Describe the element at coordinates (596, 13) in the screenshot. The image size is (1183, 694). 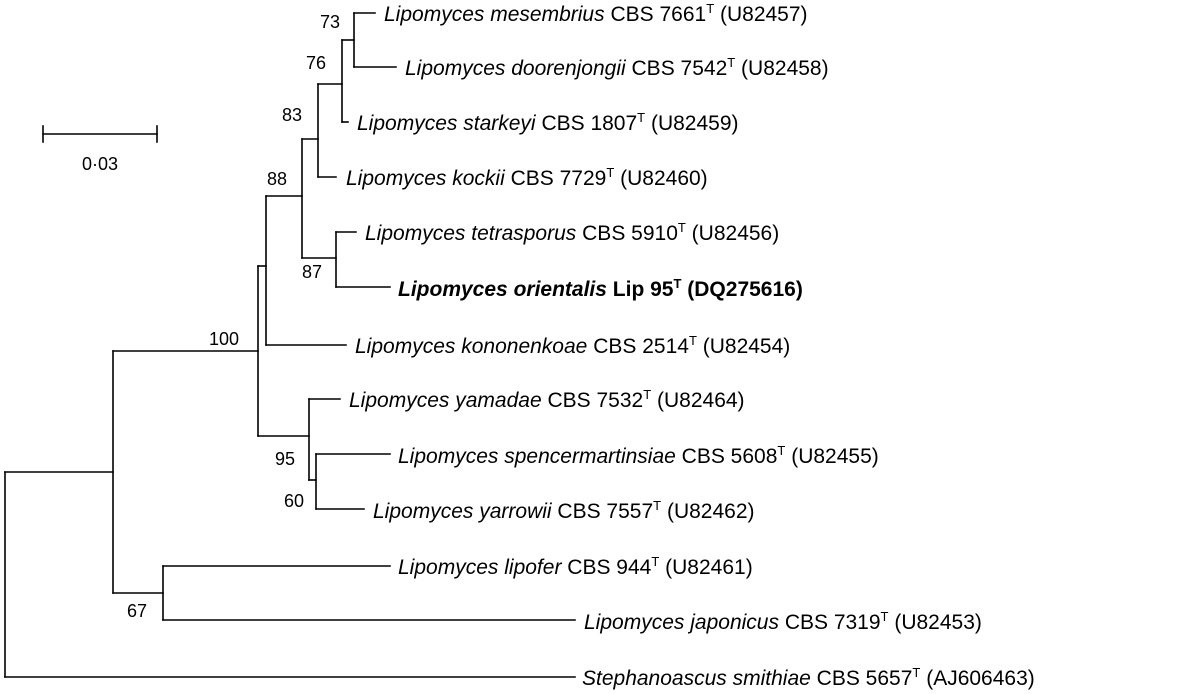
I see `taxon-label-mesembrius: Lipomyces mesembrius CBS 7661T (U82457)` at that location.